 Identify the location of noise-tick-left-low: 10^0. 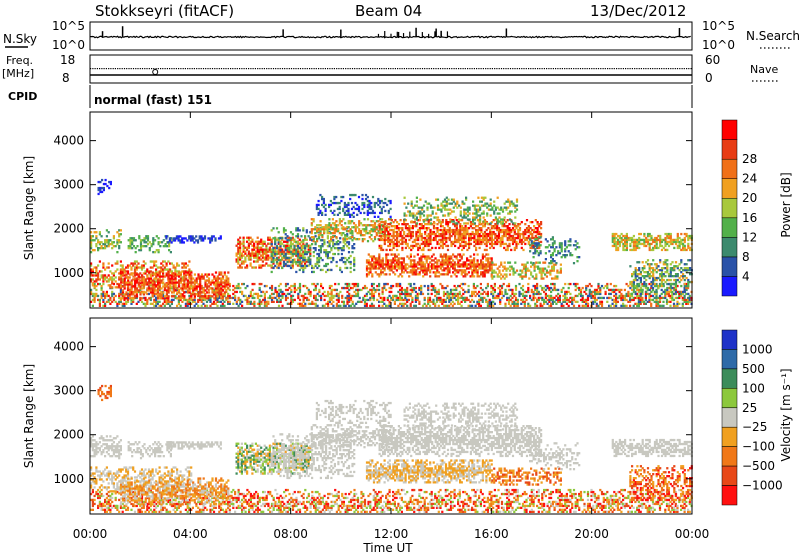
(68, 45).